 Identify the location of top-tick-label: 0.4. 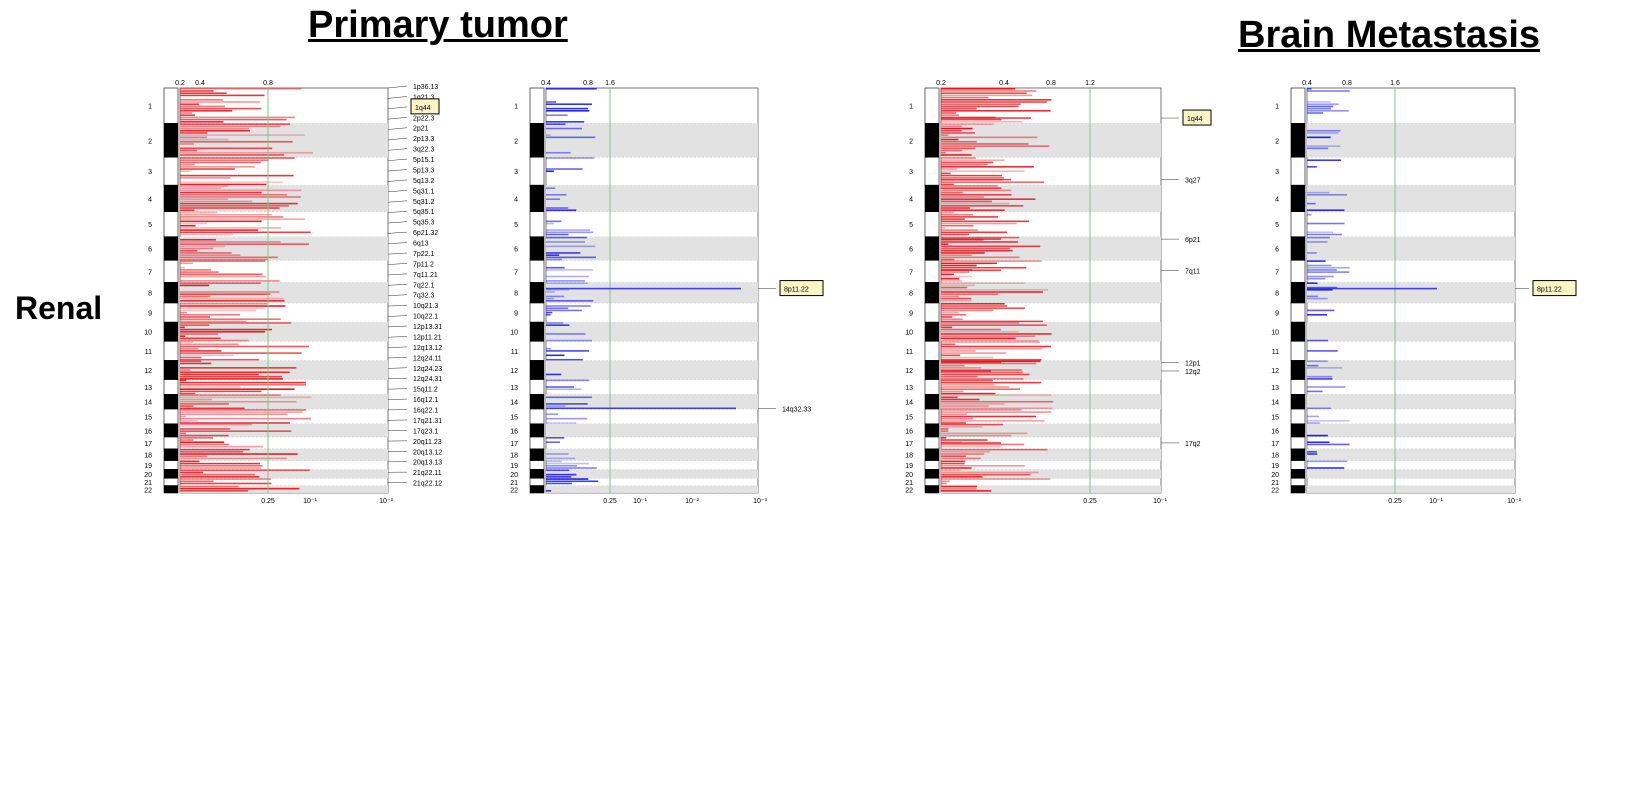
(200, 83).